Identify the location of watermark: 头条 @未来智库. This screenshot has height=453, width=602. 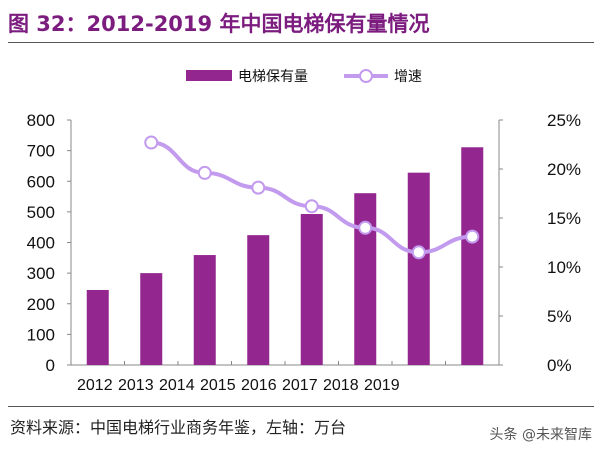
(540, 435).